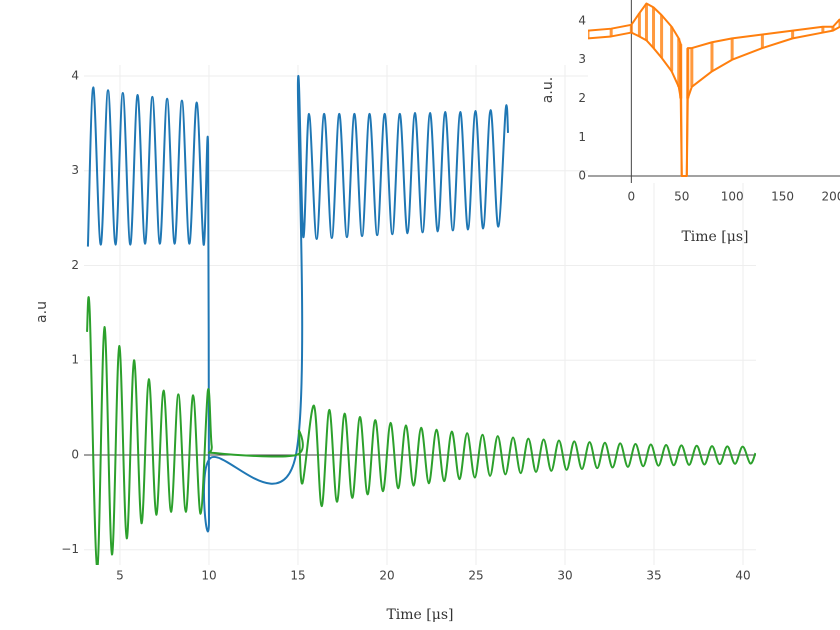 The width and height of the screenshot is (840, 630). I want to click on x-tick-label: 10, so click(208, 576).